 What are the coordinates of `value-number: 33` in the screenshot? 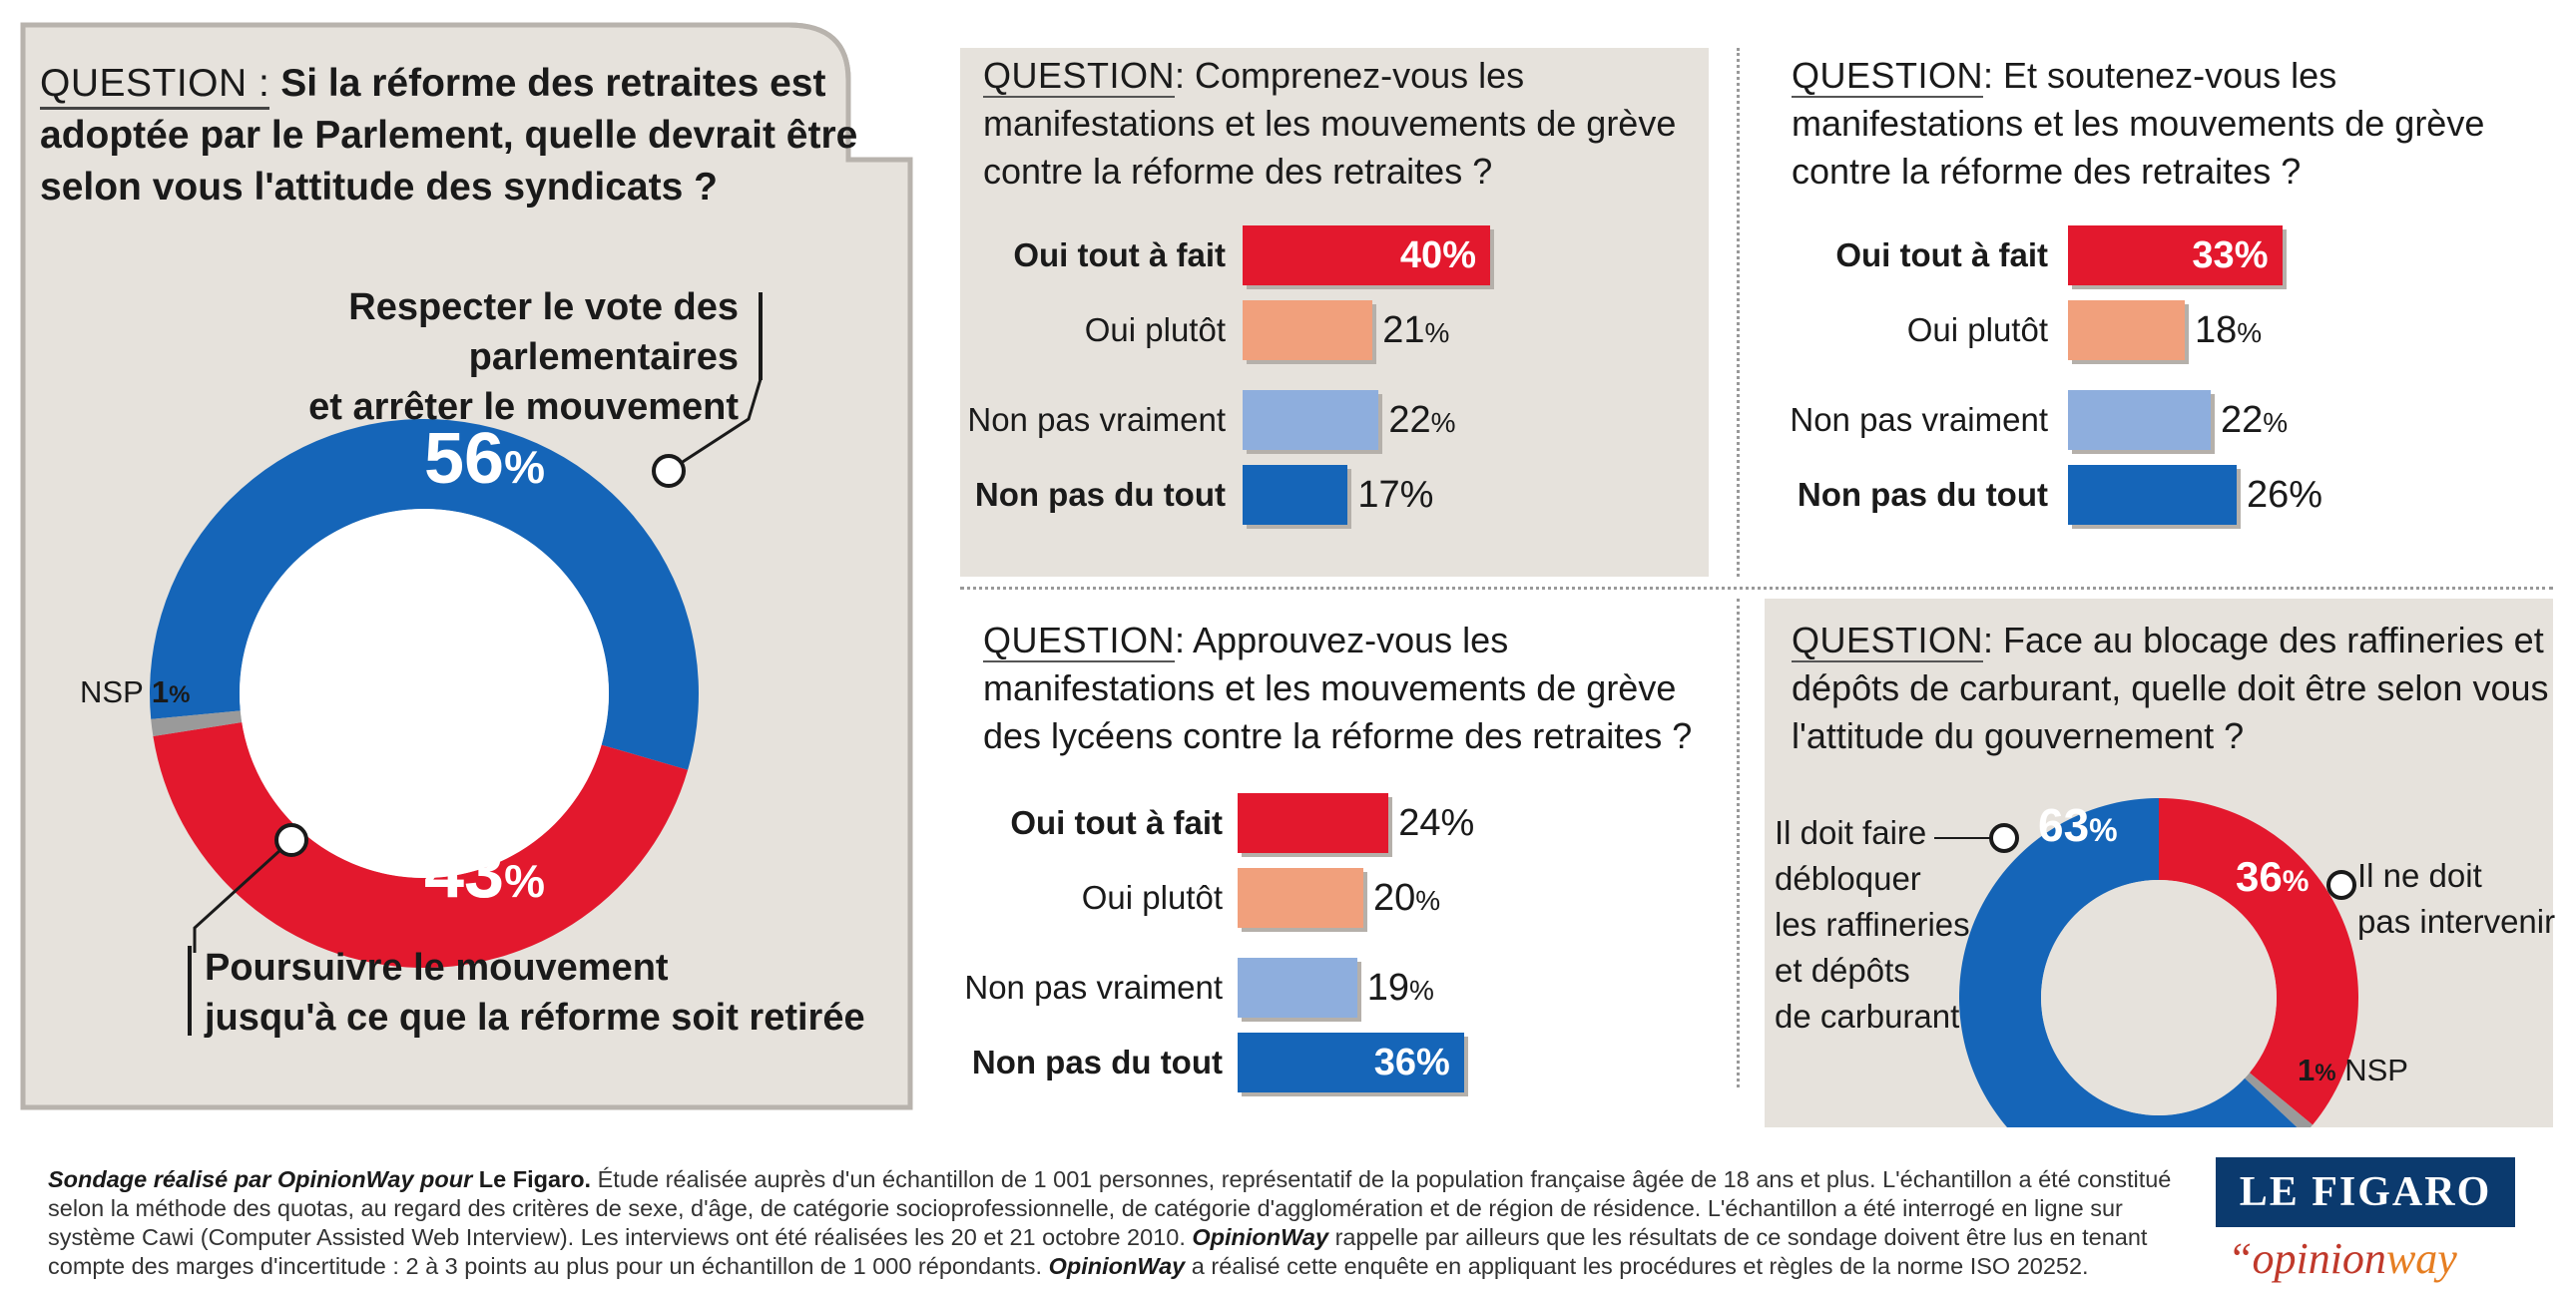 It's located at (2213, 255).